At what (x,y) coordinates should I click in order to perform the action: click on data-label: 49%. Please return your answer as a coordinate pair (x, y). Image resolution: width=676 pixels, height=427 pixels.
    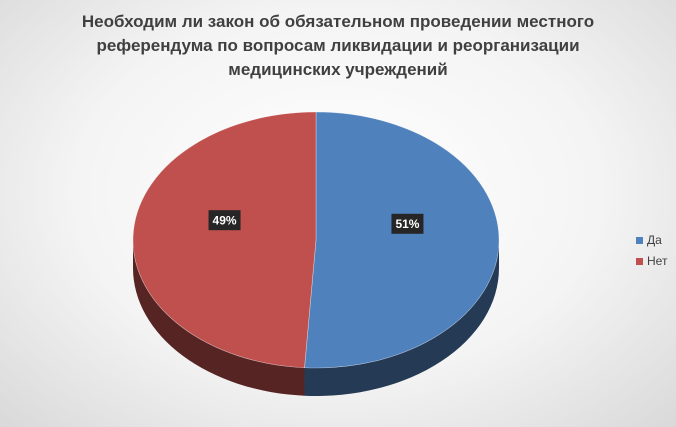
    Looking at the image, I should click on (225, 220).